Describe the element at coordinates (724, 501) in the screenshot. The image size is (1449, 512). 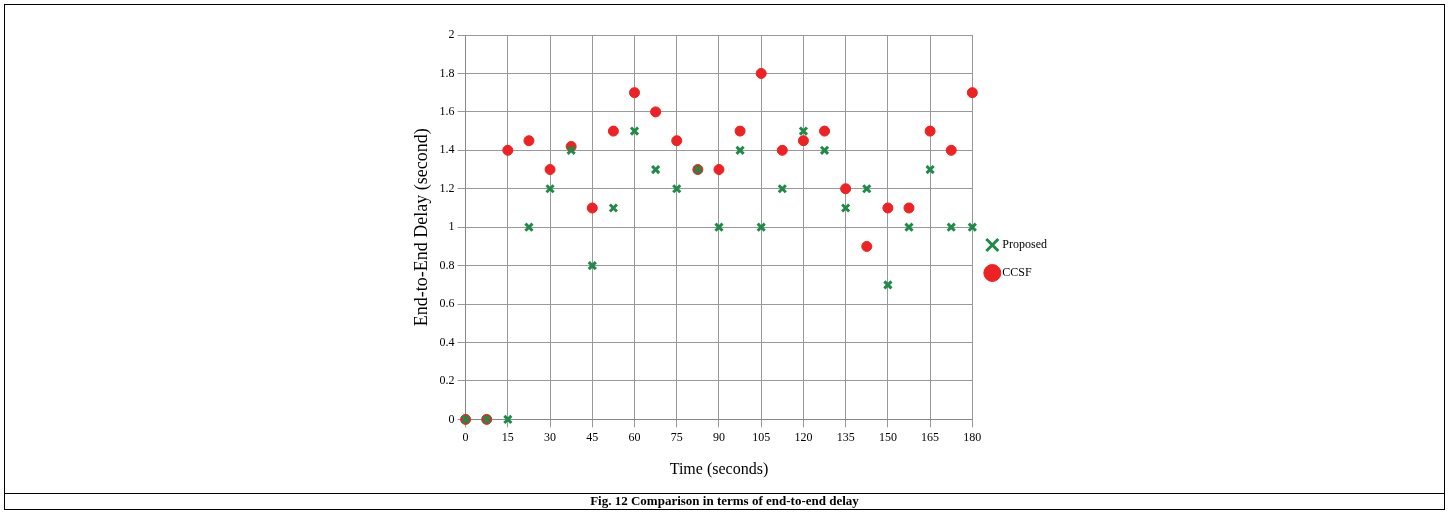
I see `caption: Fig. 12 Comparison in terms of end-to-end delay` at that location.